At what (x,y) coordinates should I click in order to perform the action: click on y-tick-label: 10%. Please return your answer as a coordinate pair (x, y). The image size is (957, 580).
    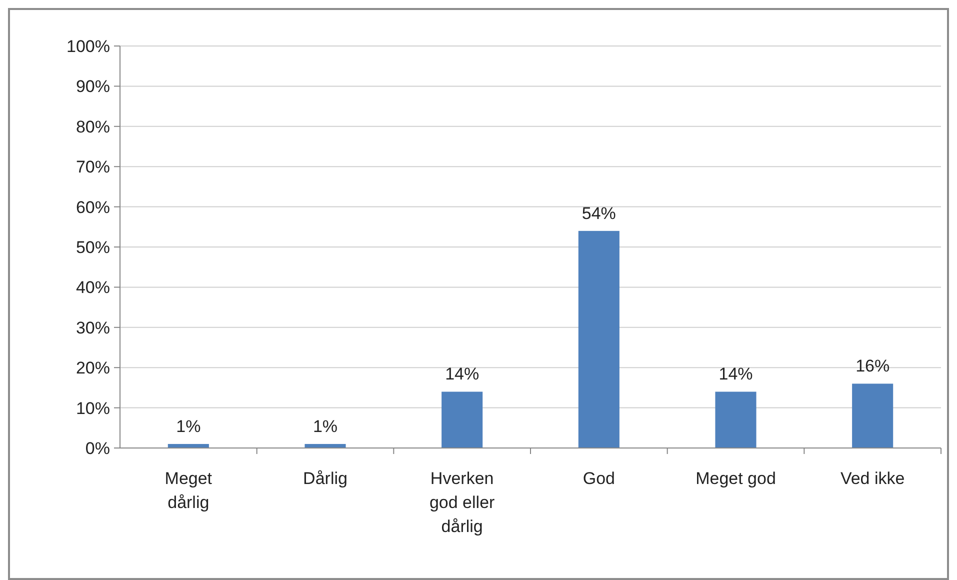
    Looking at the image, I should click on (93, 408).